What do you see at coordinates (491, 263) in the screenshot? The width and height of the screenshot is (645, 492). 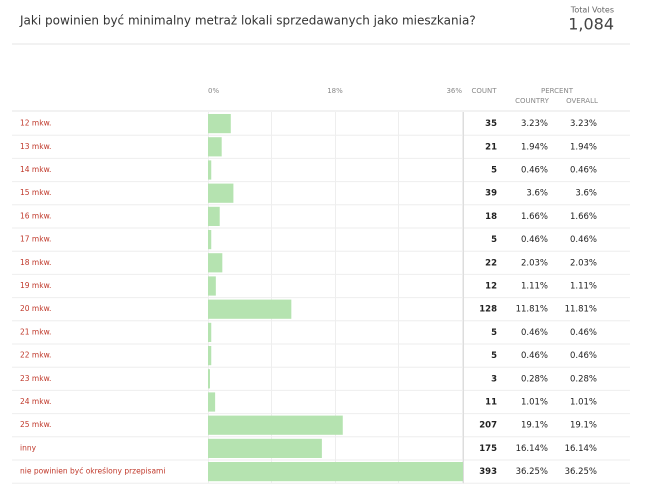 I see `vote-count: 22` at bounding box center [491, 263].